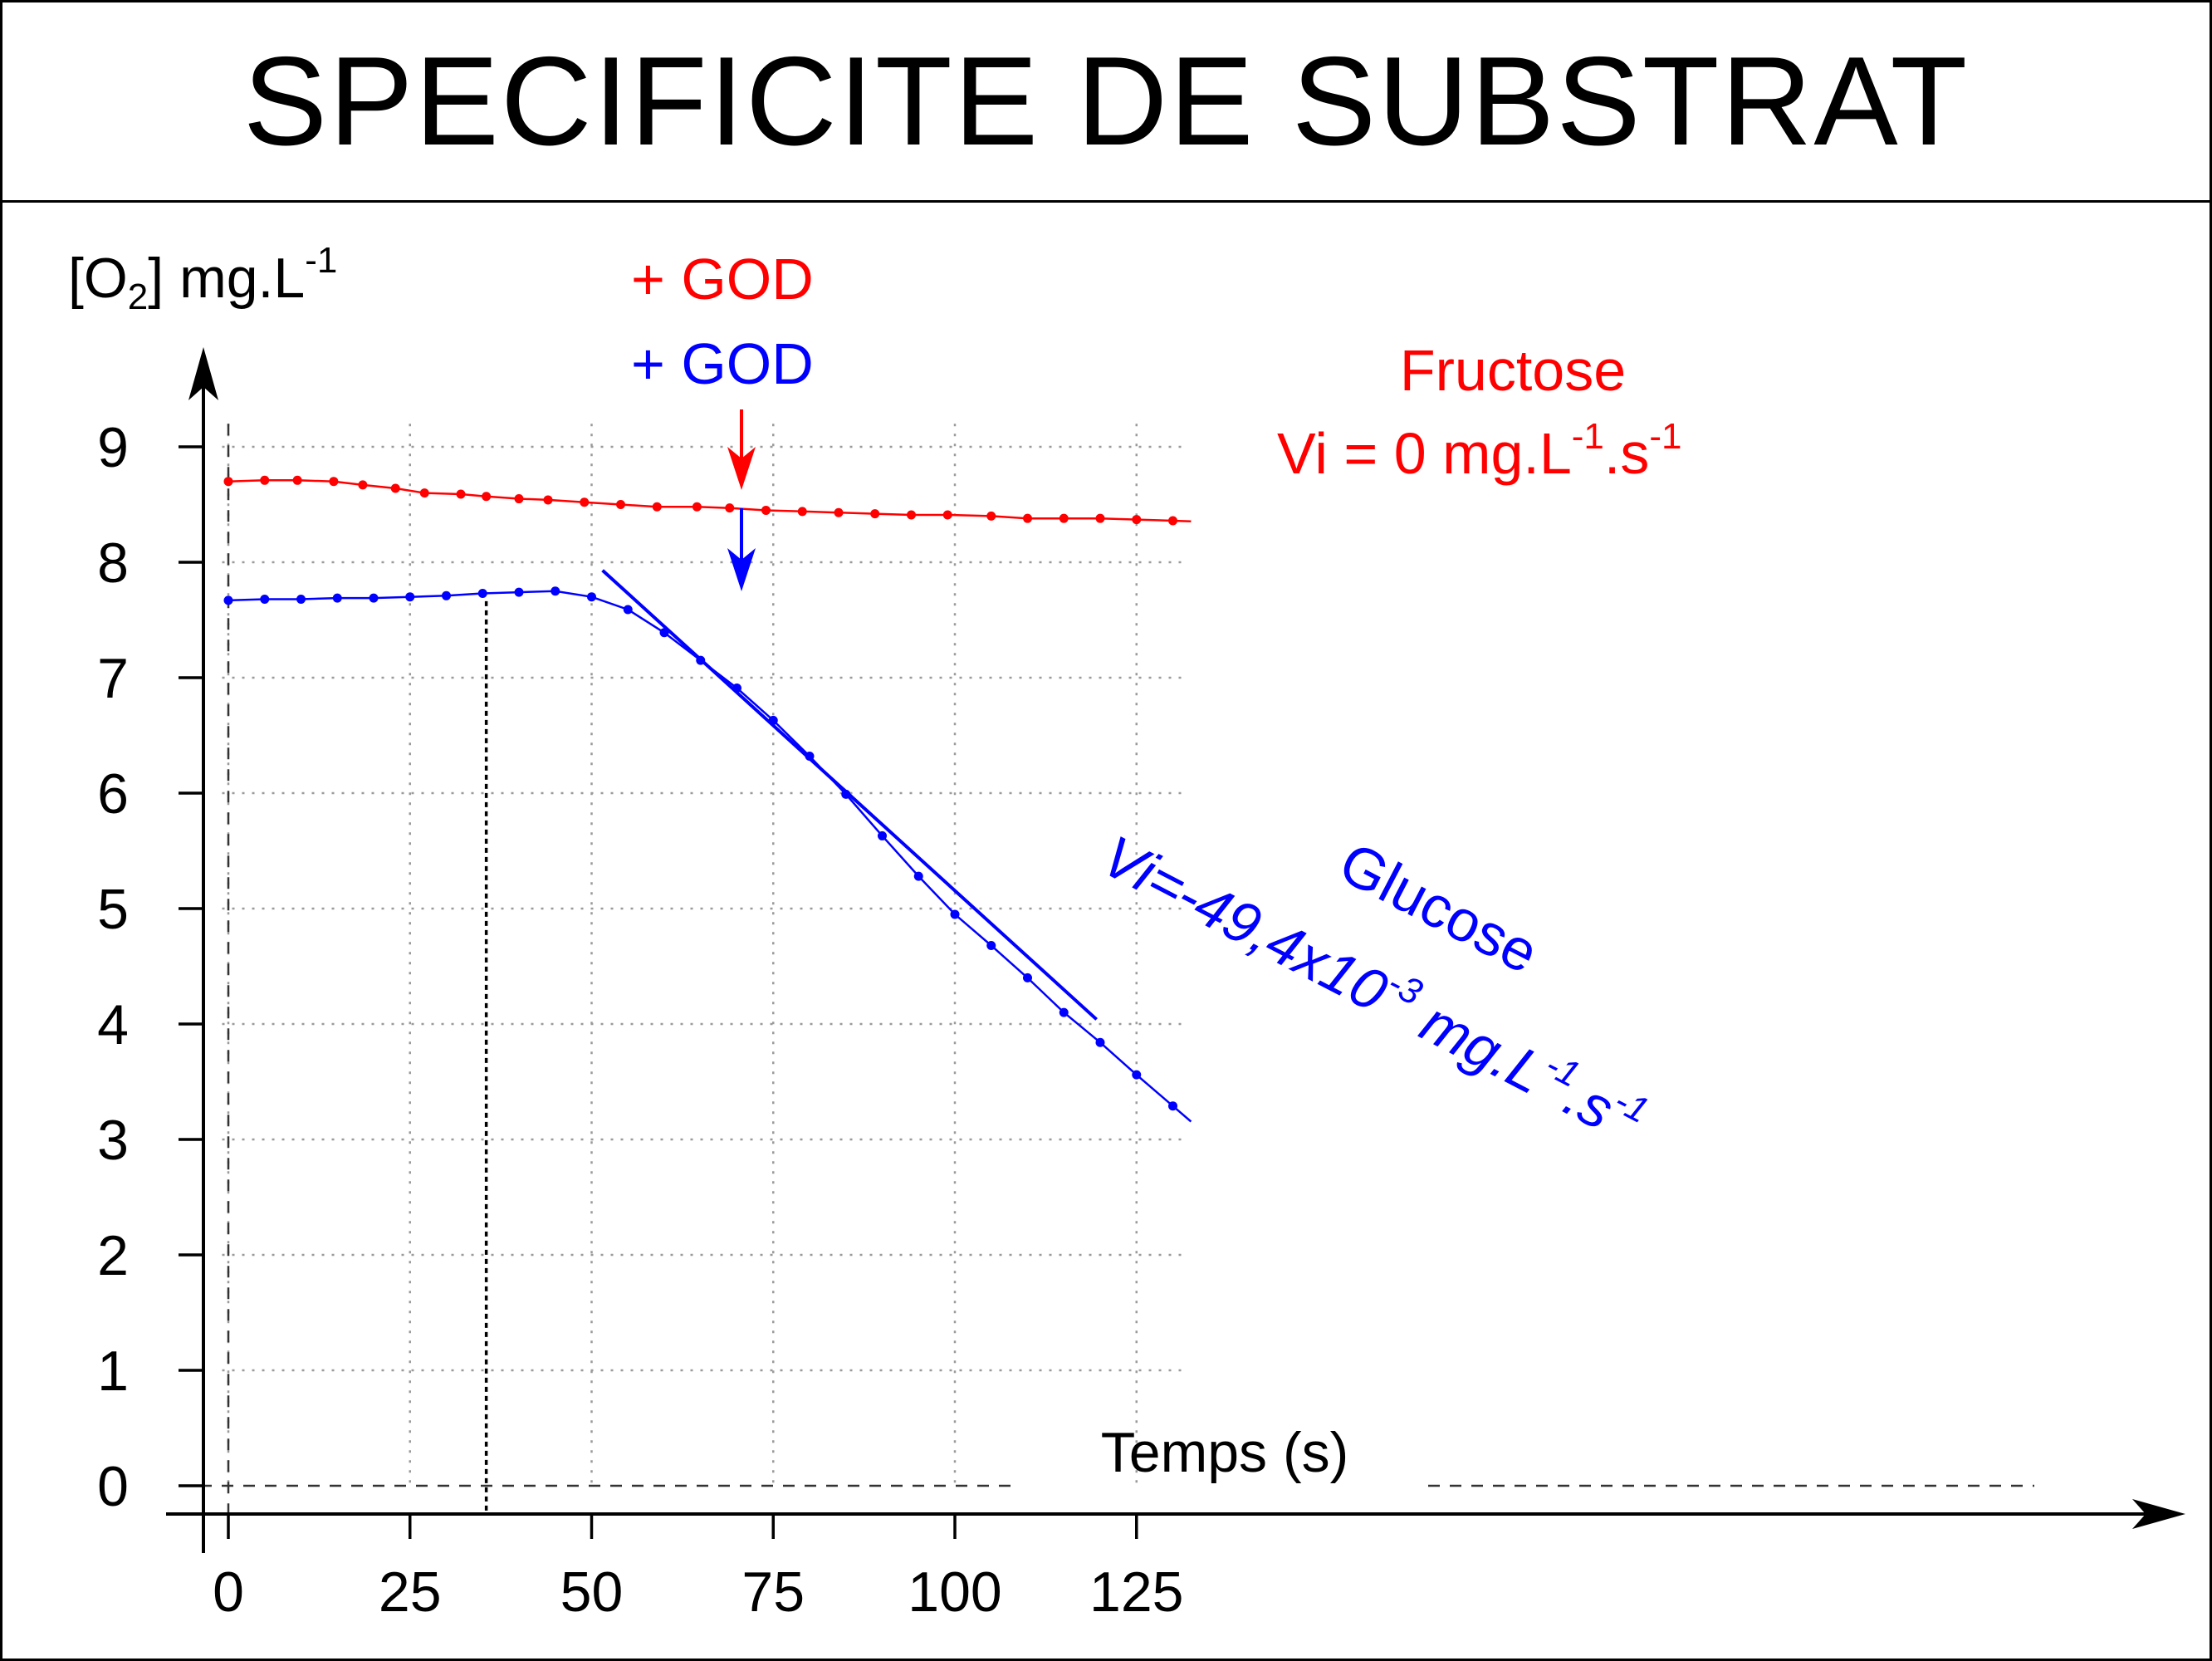  I want to click on x-tick-label: 50, so click(592, 1592).